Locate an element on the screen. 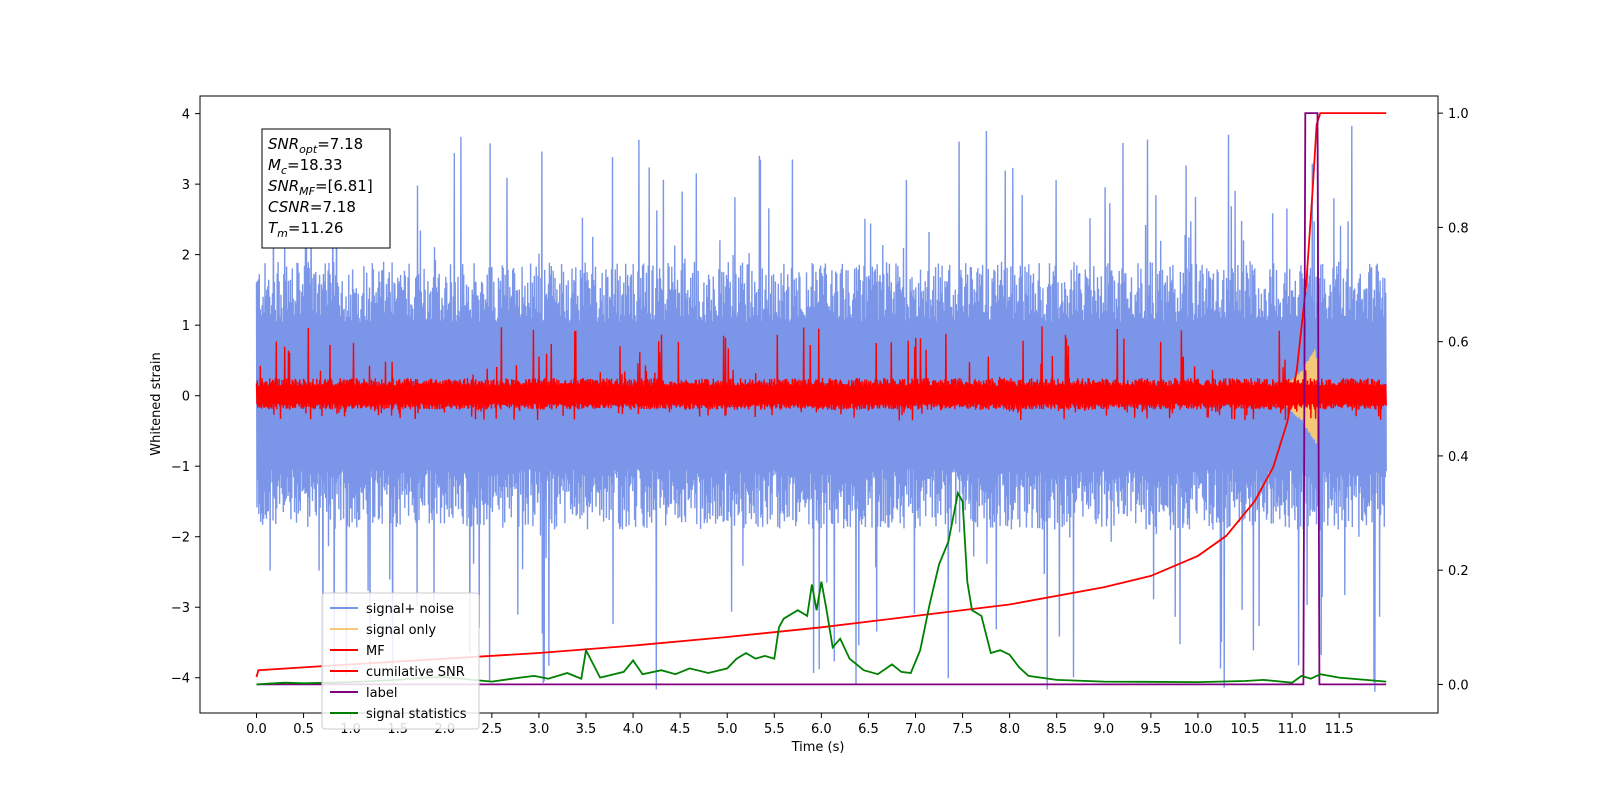 Image resolution: width=1600 pixels, height=800 pixels. info-box-frame is located at coordinates (326, 188).